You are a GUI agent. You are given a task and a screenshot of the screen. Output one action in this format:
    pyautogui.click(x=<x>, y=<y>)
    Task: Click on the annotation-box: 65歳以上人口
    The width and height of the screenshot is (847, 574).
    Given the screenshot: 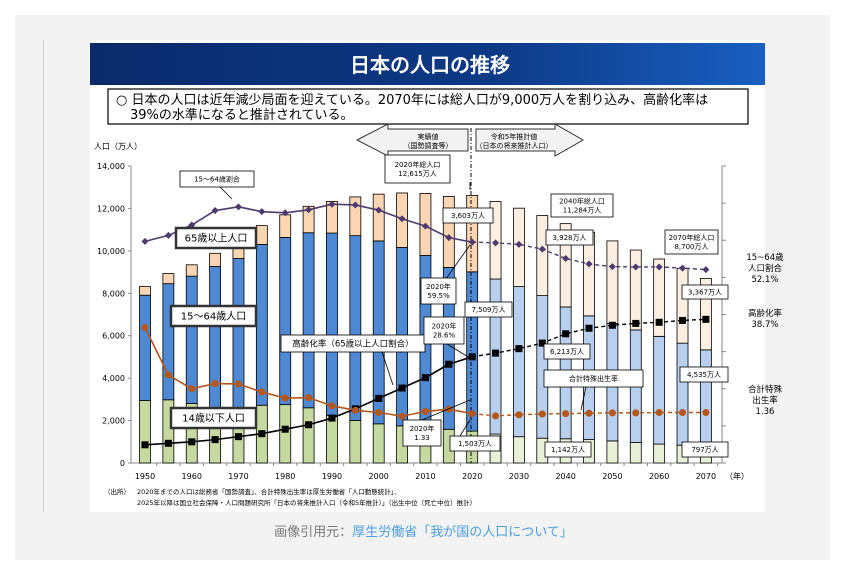 What is the action you would take?
    pyautogui.click(x=216, y=238)
    